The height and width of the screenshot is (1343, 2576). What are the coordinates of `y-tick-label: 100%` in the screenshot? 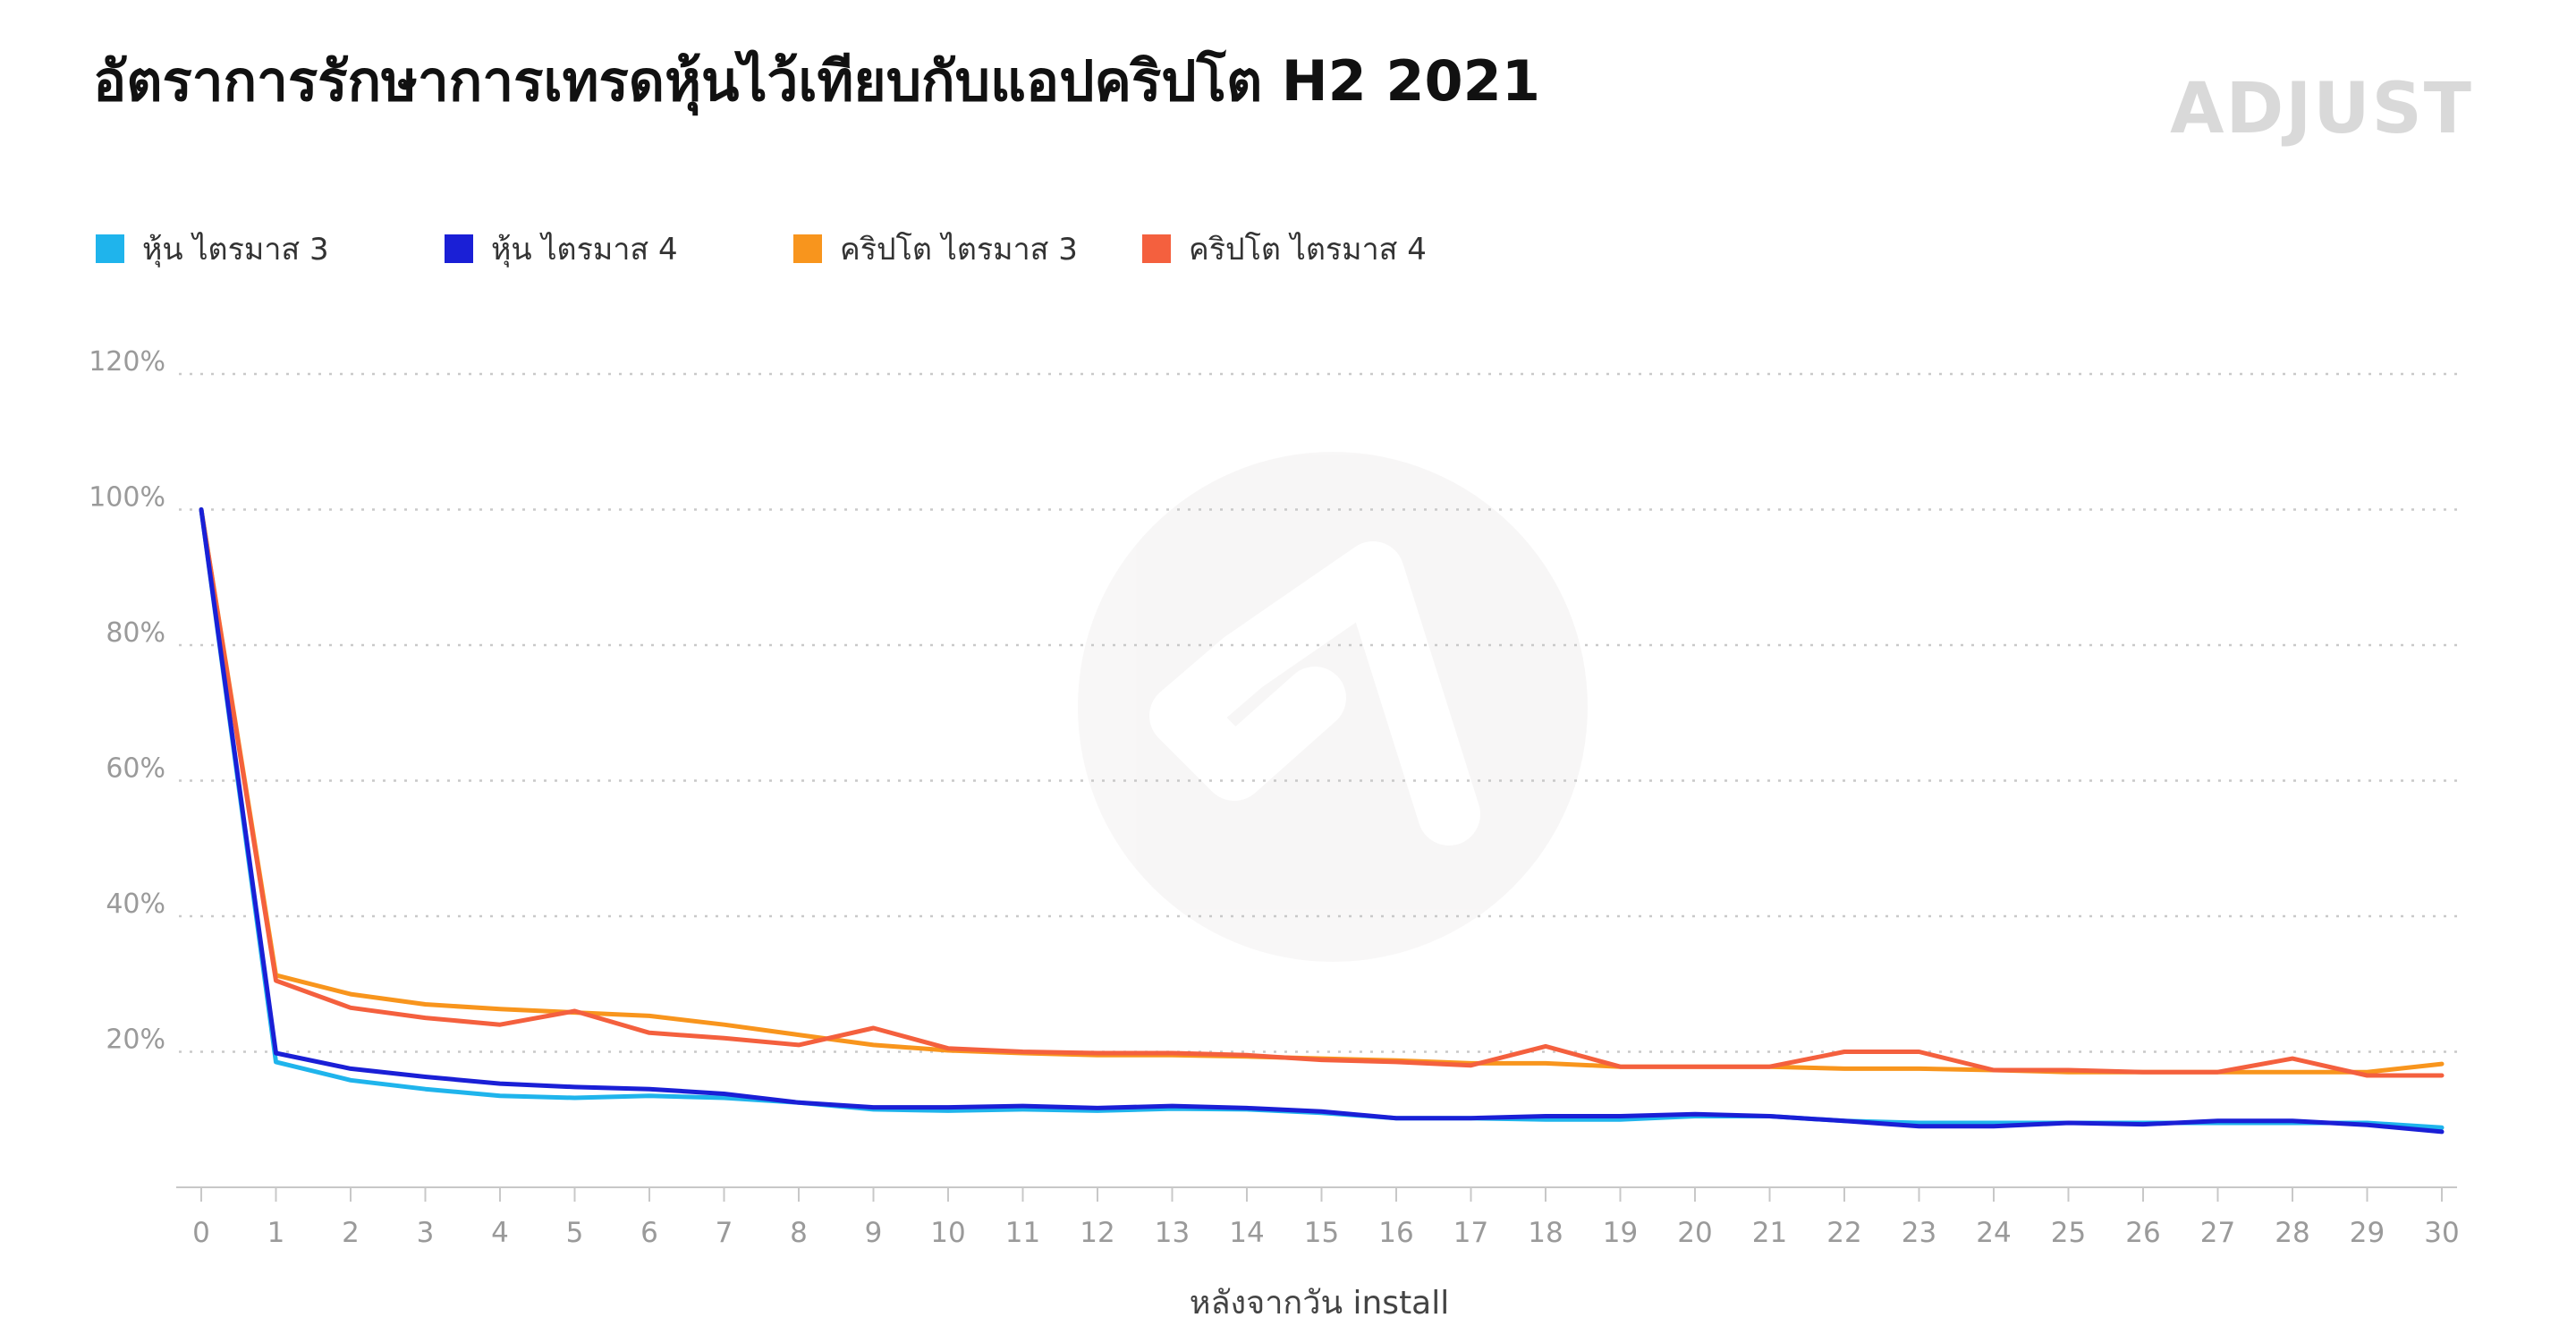 It's located at (127, 498).